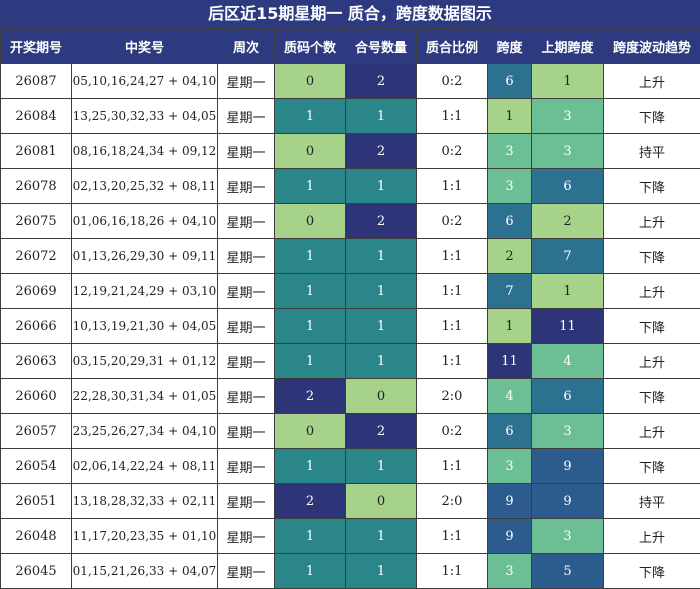 This screenshot has height=589, width=700. Describe the element at coordinates (145, 361) in the screenshot. I see `numbers-cell: 03,15,20,29,31 + 01,12` at that location.